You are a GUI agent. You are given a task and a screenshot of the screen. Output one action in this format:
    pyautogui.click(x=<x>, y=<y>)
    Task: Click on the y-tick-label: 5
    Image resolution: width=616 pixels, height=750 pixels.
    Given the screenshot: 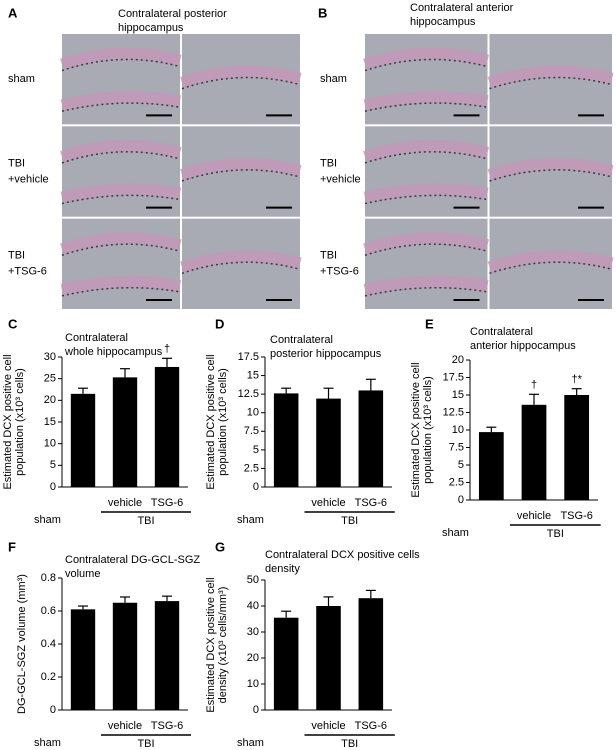 What is the action you would take?
    pyautogui.click(x=53, y=465)
    